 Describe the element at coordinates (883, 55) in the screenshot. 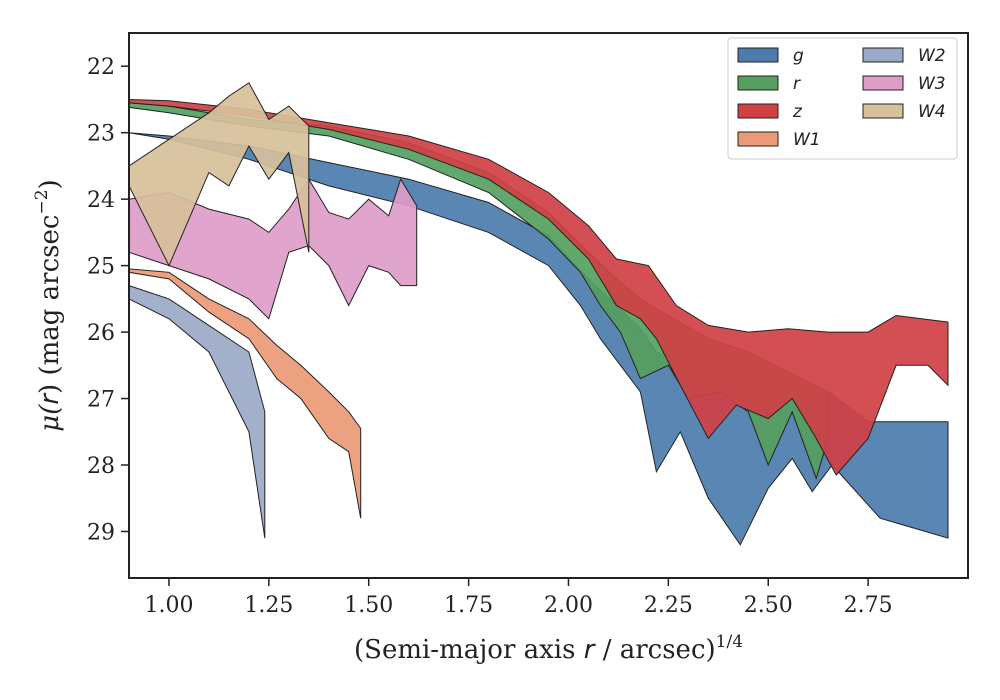

I see `legend-swatch-w2` at that location.